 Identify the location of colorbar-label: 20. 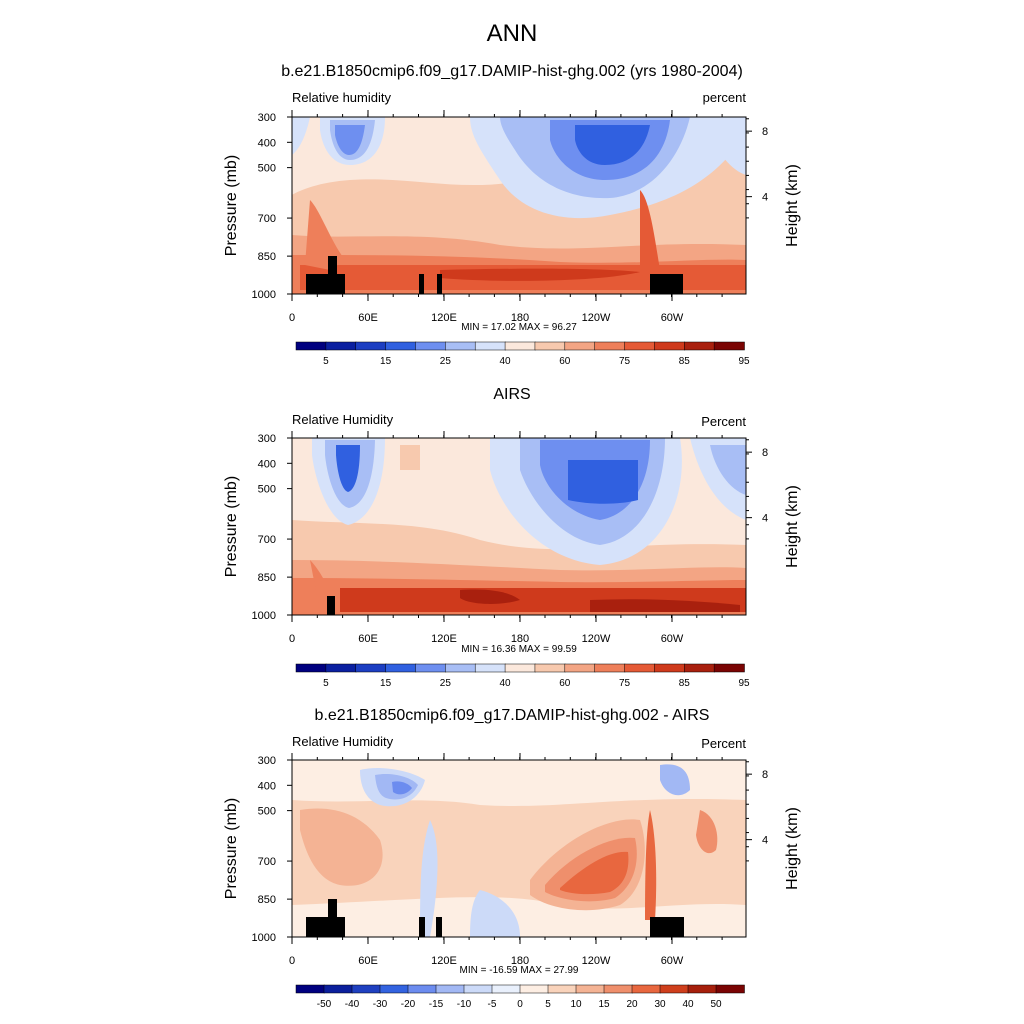
(632, 1004).